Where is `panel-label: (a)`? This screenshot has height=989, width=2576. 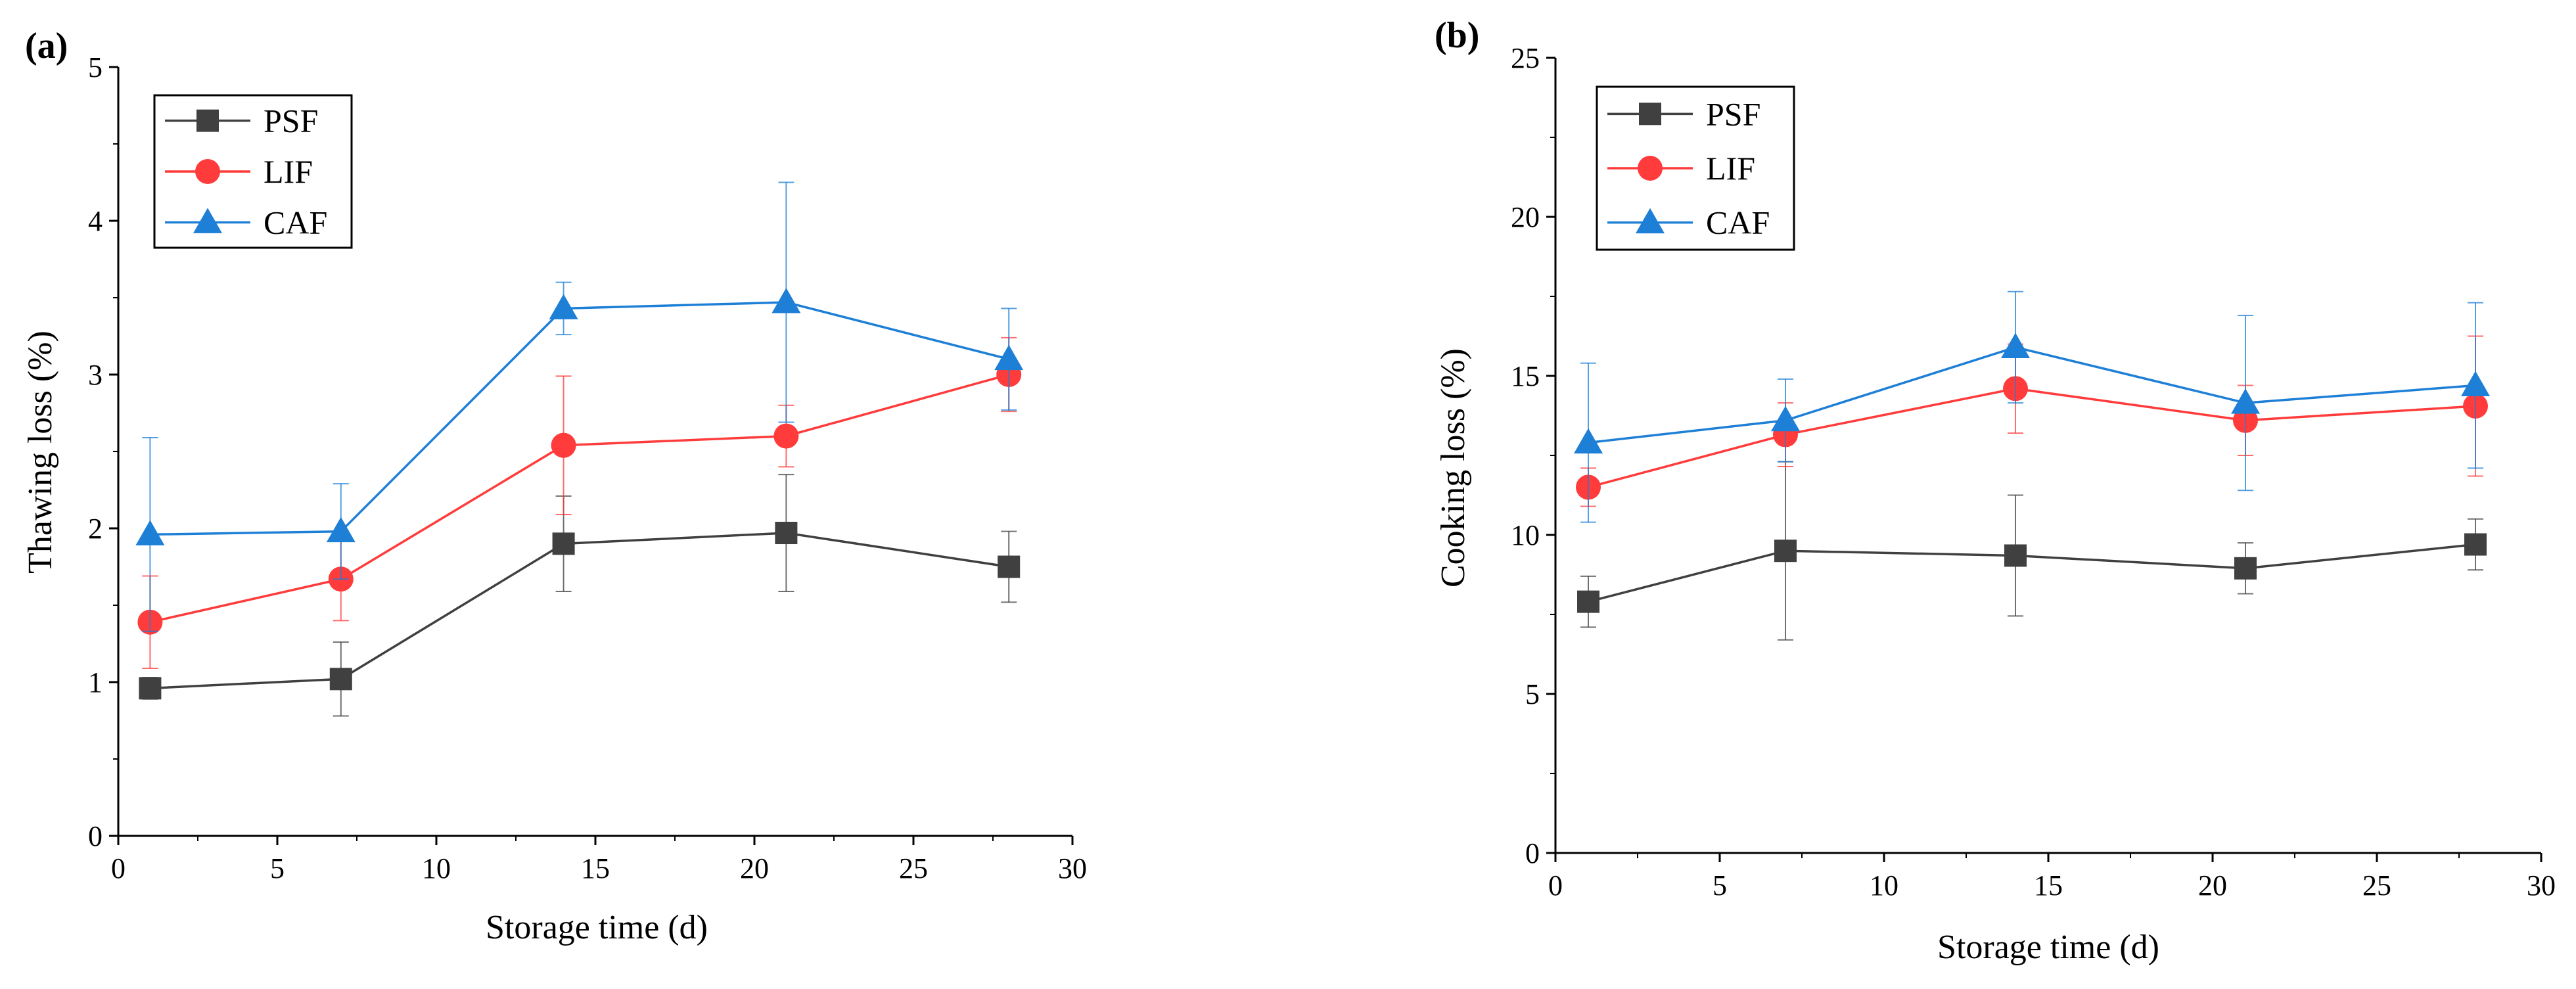 panel-label: (a) is located at coordinates (46, 46).